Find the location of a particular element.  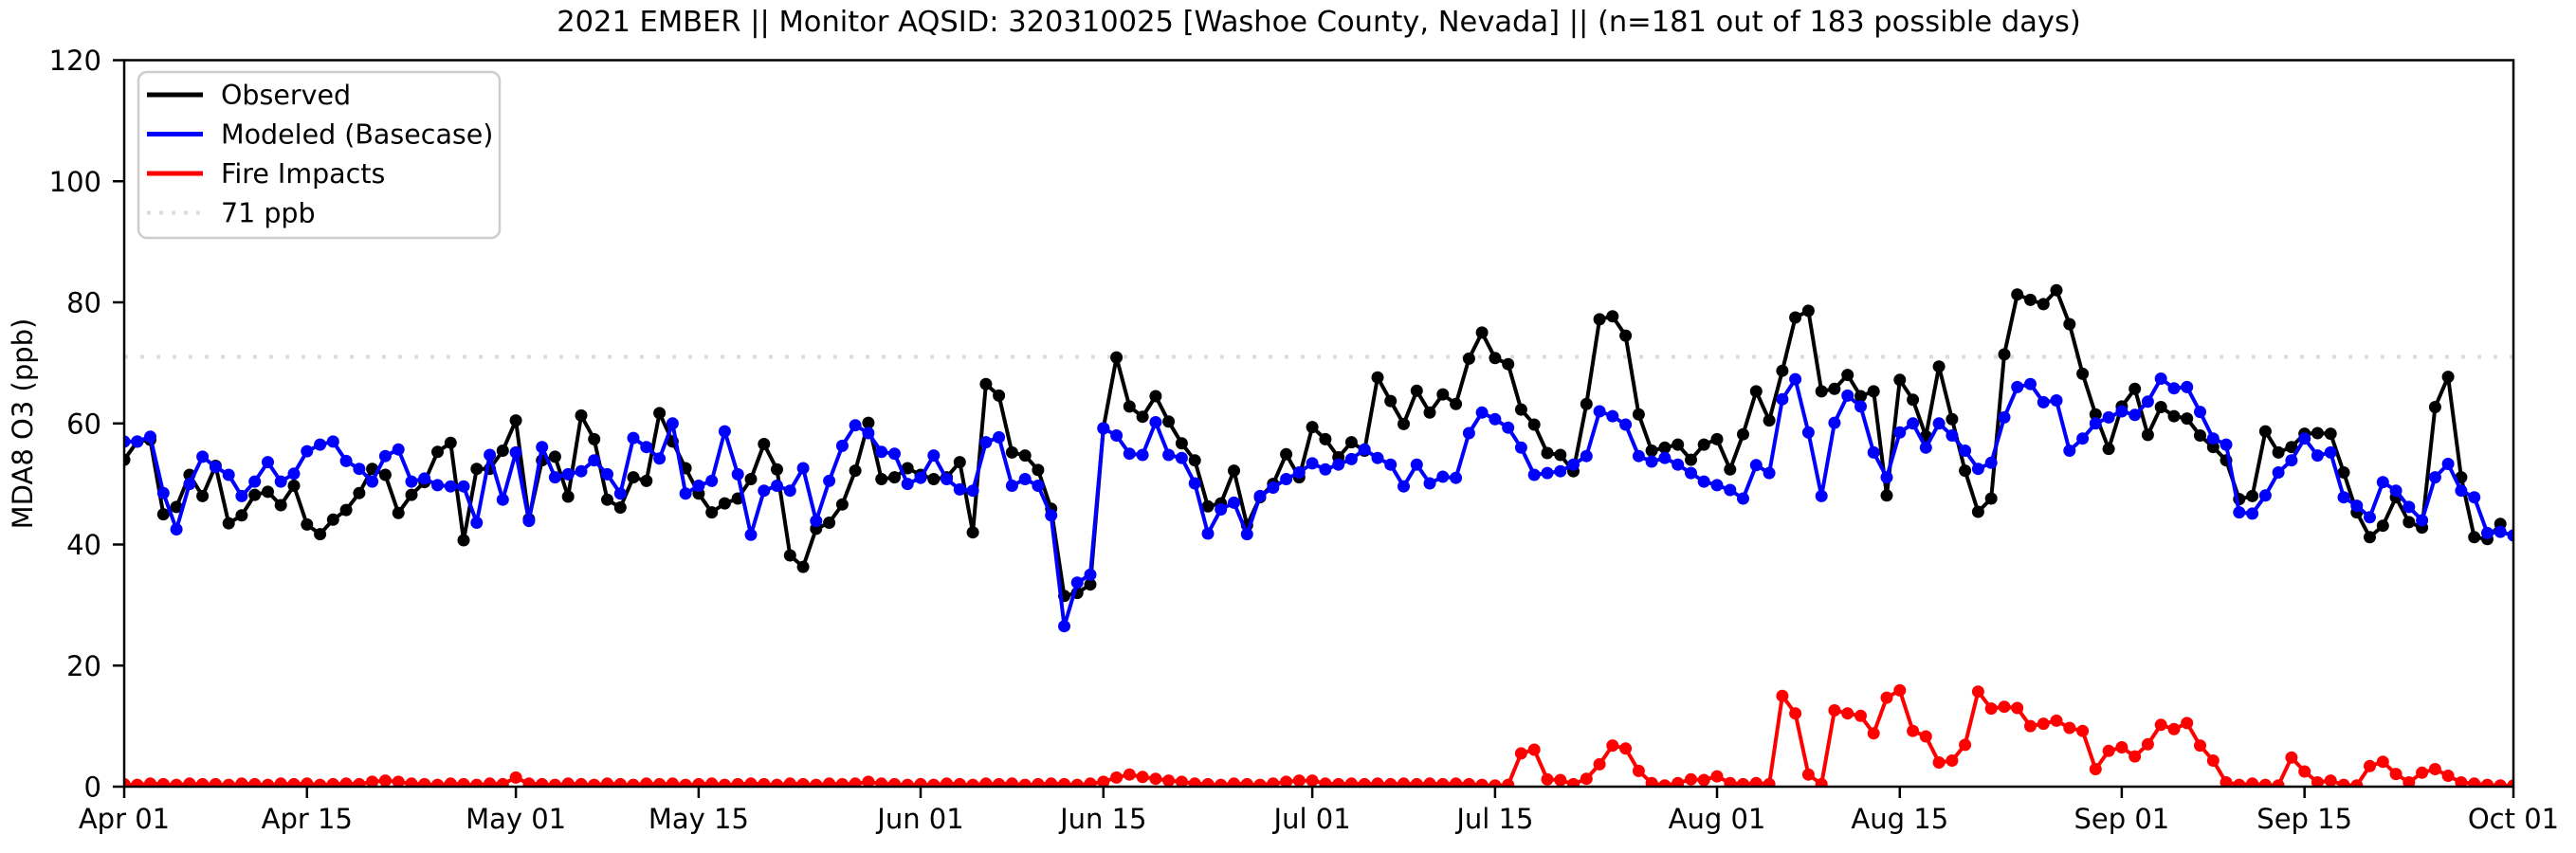

y-tick-label: 120 is located at coordinates (75, 61).